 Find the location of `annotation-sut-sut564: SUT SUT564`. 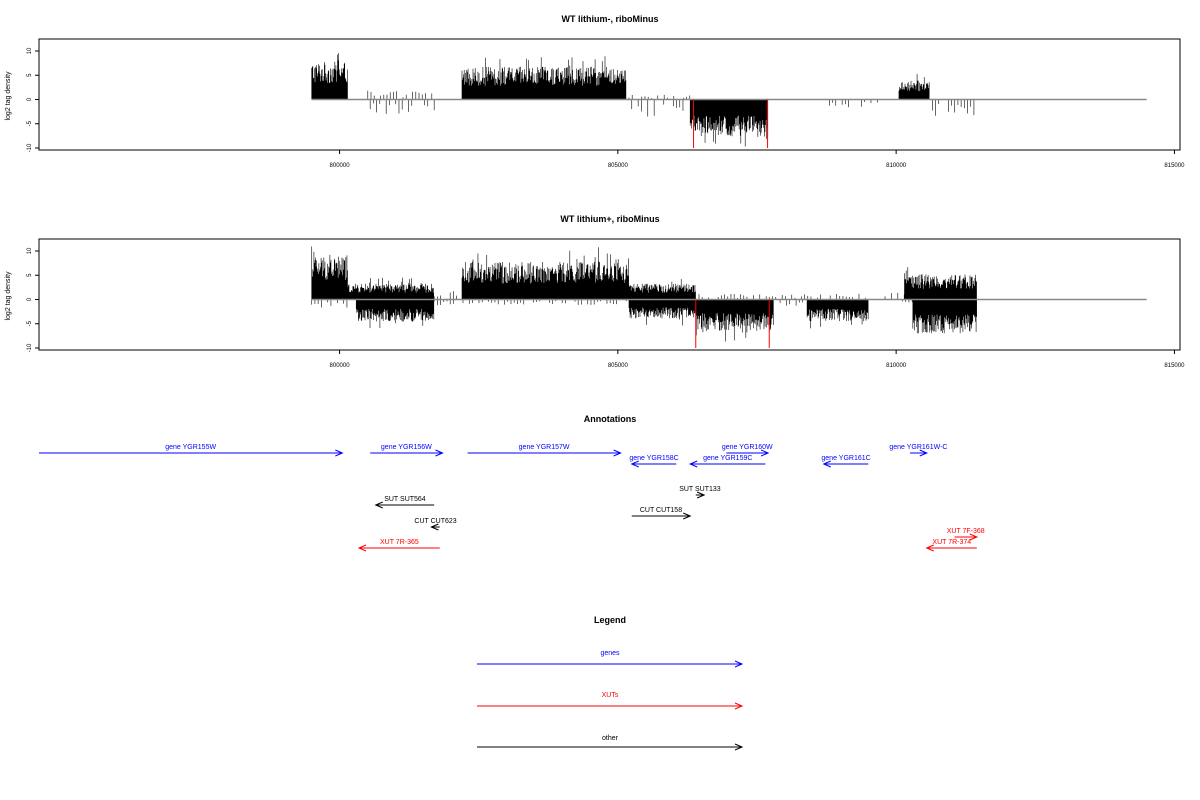

annotation-sut-sut564: SUT SUT564 is located at coordinates (404, 502).